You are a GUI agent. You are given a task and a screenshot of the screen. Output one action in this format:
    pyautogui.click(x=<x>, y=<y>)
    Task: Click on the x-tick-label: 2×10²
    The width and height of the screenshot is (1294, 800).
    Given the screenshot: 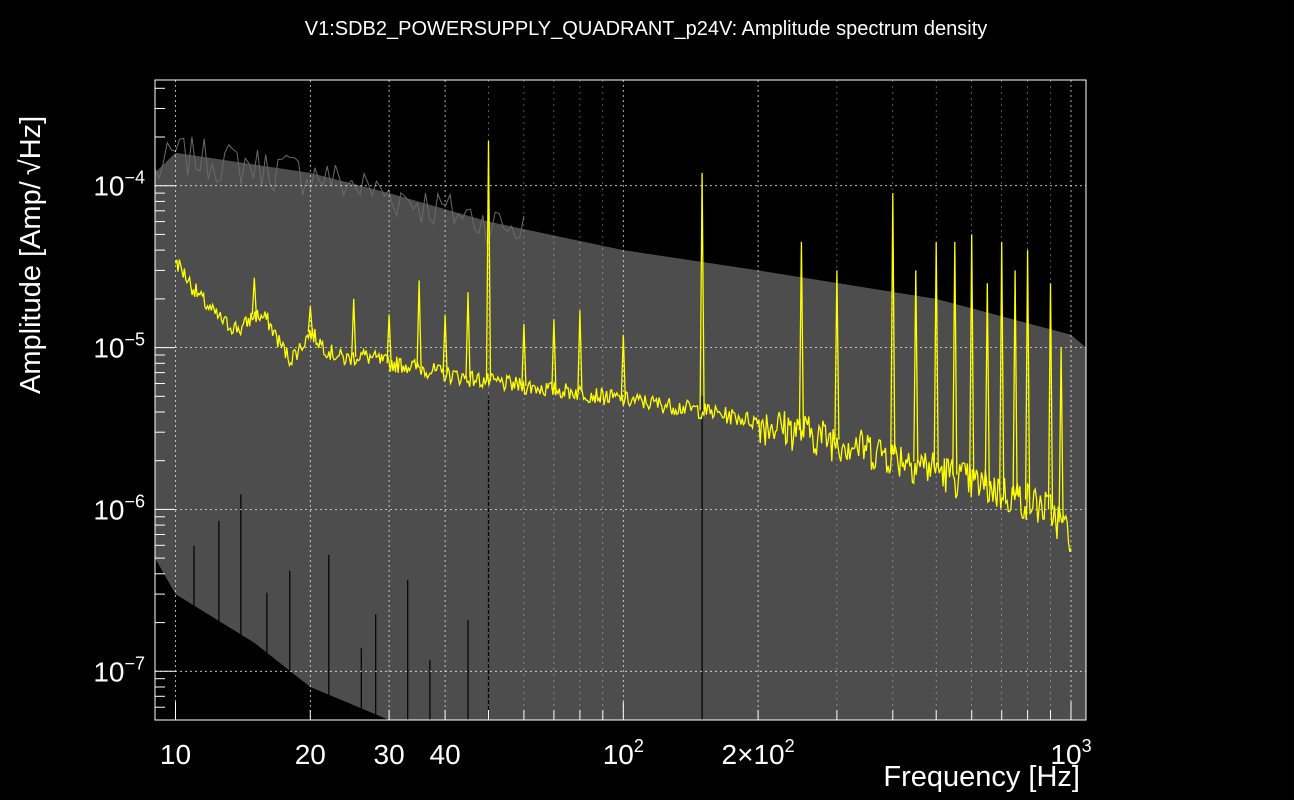 What is the action you would take?
    pyautogui.click(x=758, y=753)
    